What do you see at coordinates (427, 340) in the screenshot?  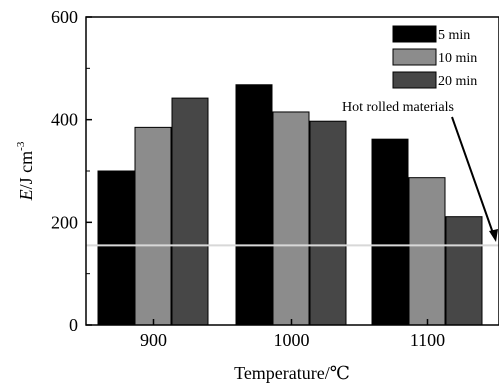 I see `x-tick-label-1100: 1100` at bounding box center [427, 340].